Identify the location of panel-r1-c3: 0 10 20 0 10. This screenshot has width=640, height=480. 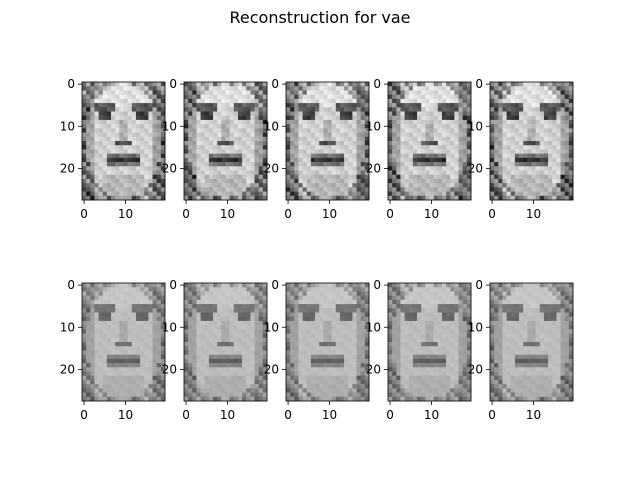
(419, 350).